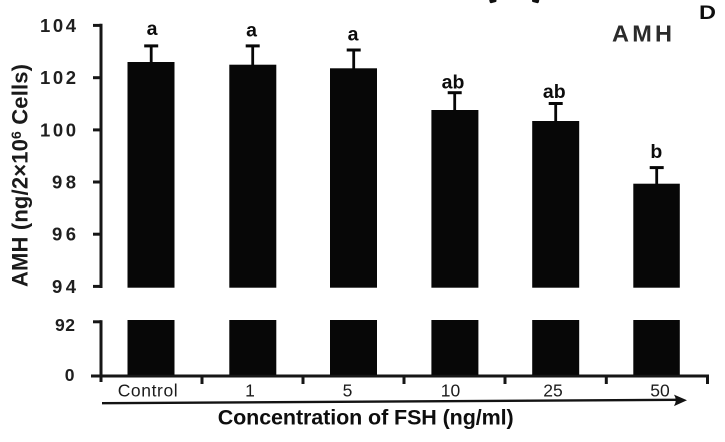 The height and width of the screenshot is (442, 725). What do you see at coordinates (148, 391) in the screenshot?
I see `svg-text: Control` at bounding box center [148, 391].